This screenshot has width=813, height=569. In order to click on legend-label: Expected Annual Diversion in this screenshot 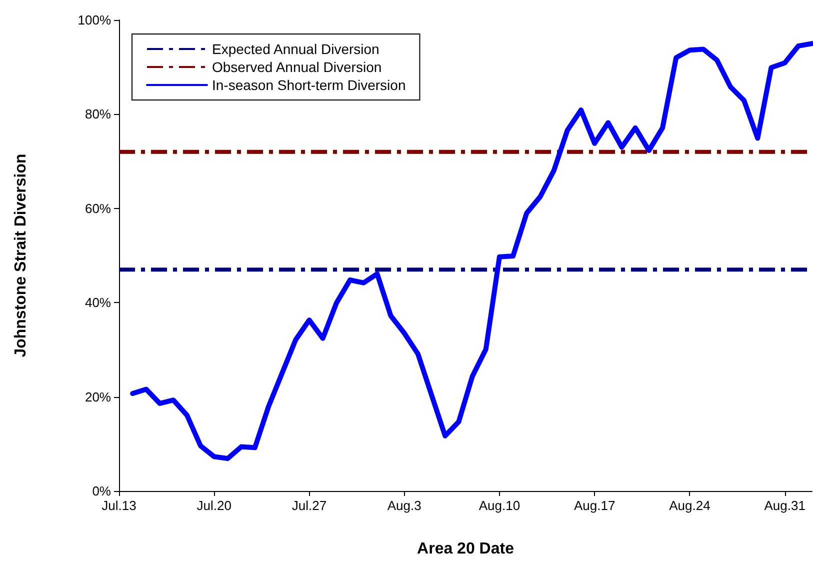, I will do `click(296, 49)`.